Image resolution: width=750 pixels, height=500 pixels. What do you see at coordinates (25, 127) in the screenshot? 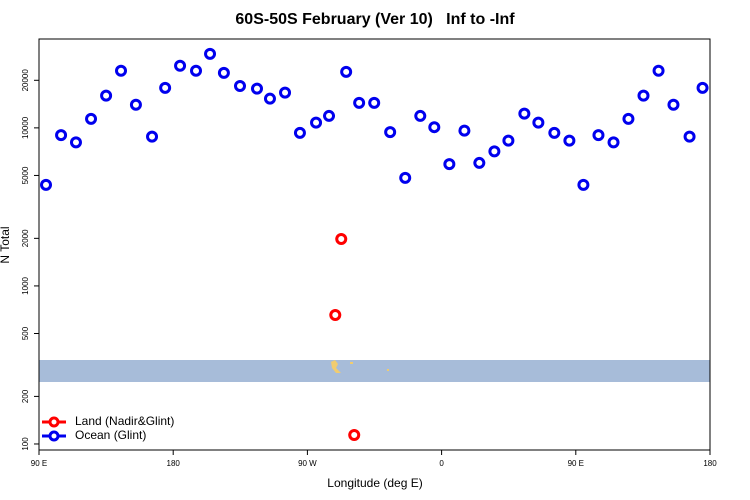
I see `y-tick-label: 10000` at bounding box center [25, 127].